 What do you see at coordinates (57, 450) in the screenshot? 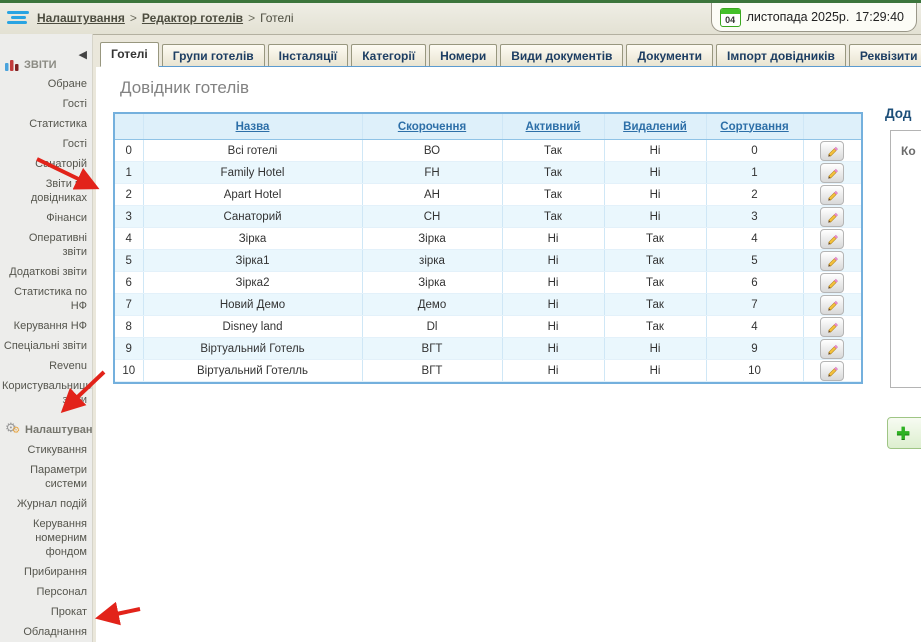
I see `sidebar-item-1-0: Стикування` at bounding box center [57, 450].